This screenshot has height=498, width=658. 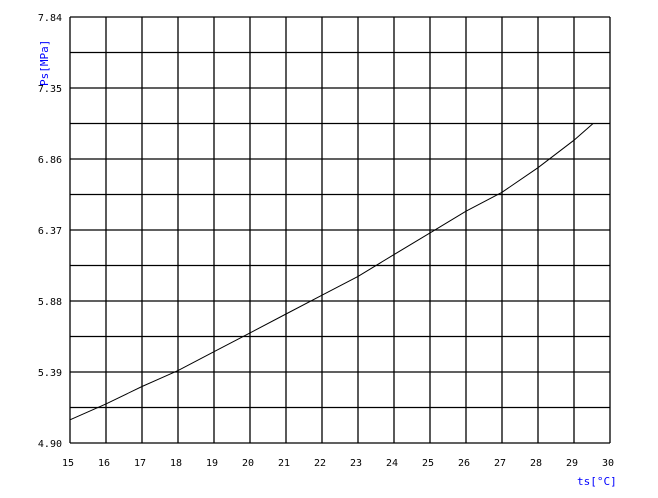 I want to click on x-tick-label: 17, so click(x=140, y=463).